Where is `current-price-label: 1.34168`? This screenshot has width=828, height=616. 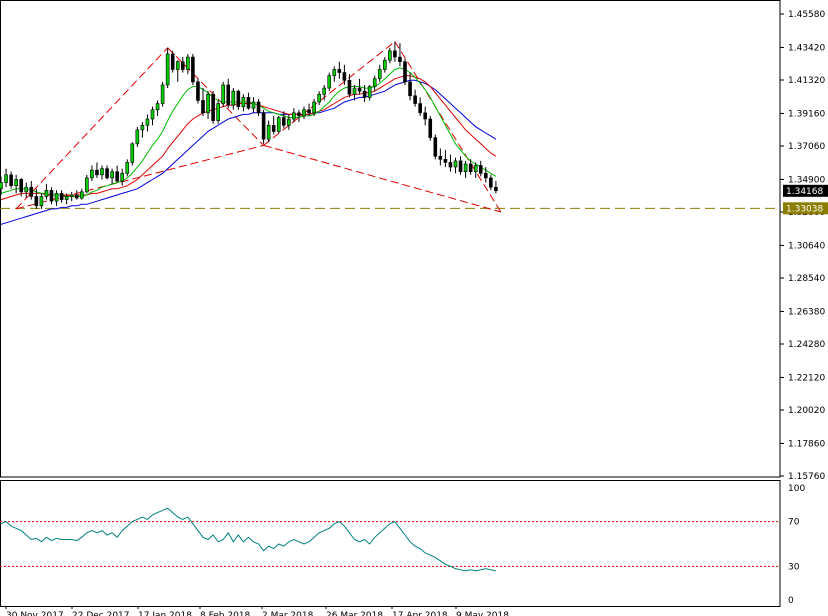
current-price-label: 1.34168 is located at coordinates (804, 192).